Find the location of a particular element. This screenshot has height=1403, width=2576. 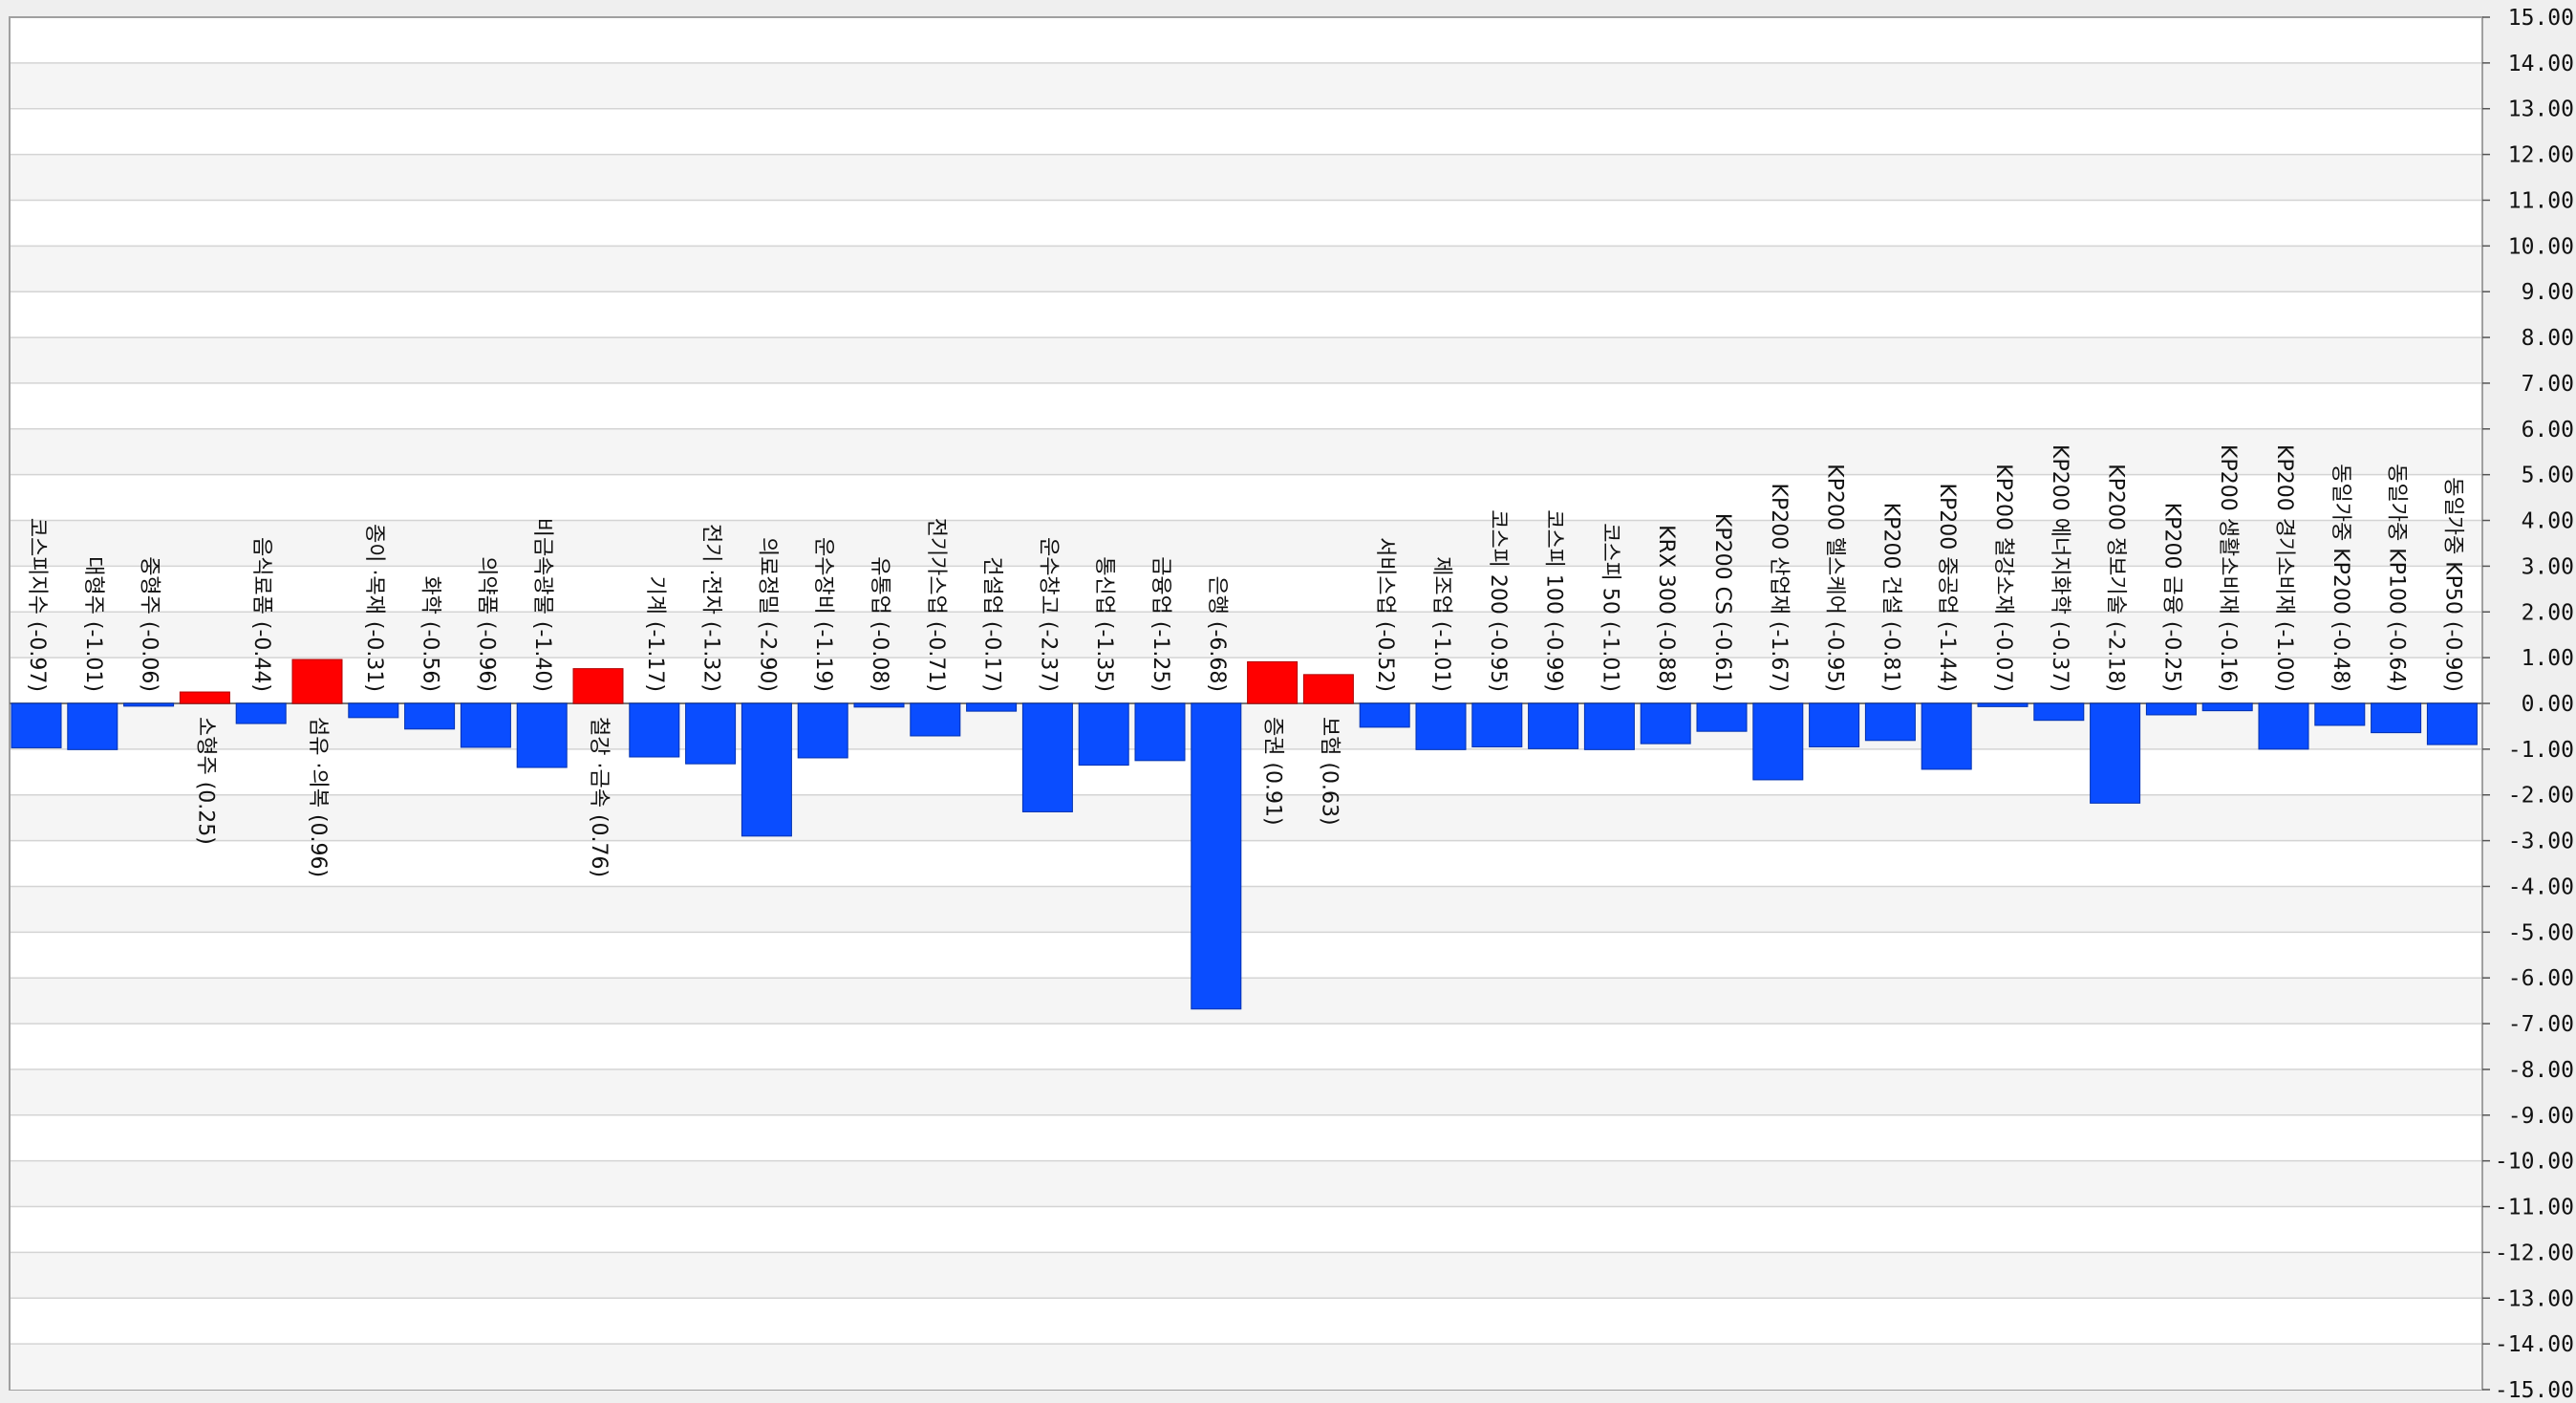

y-tick-label: -1.00 is located at coordinates (2541, 750).